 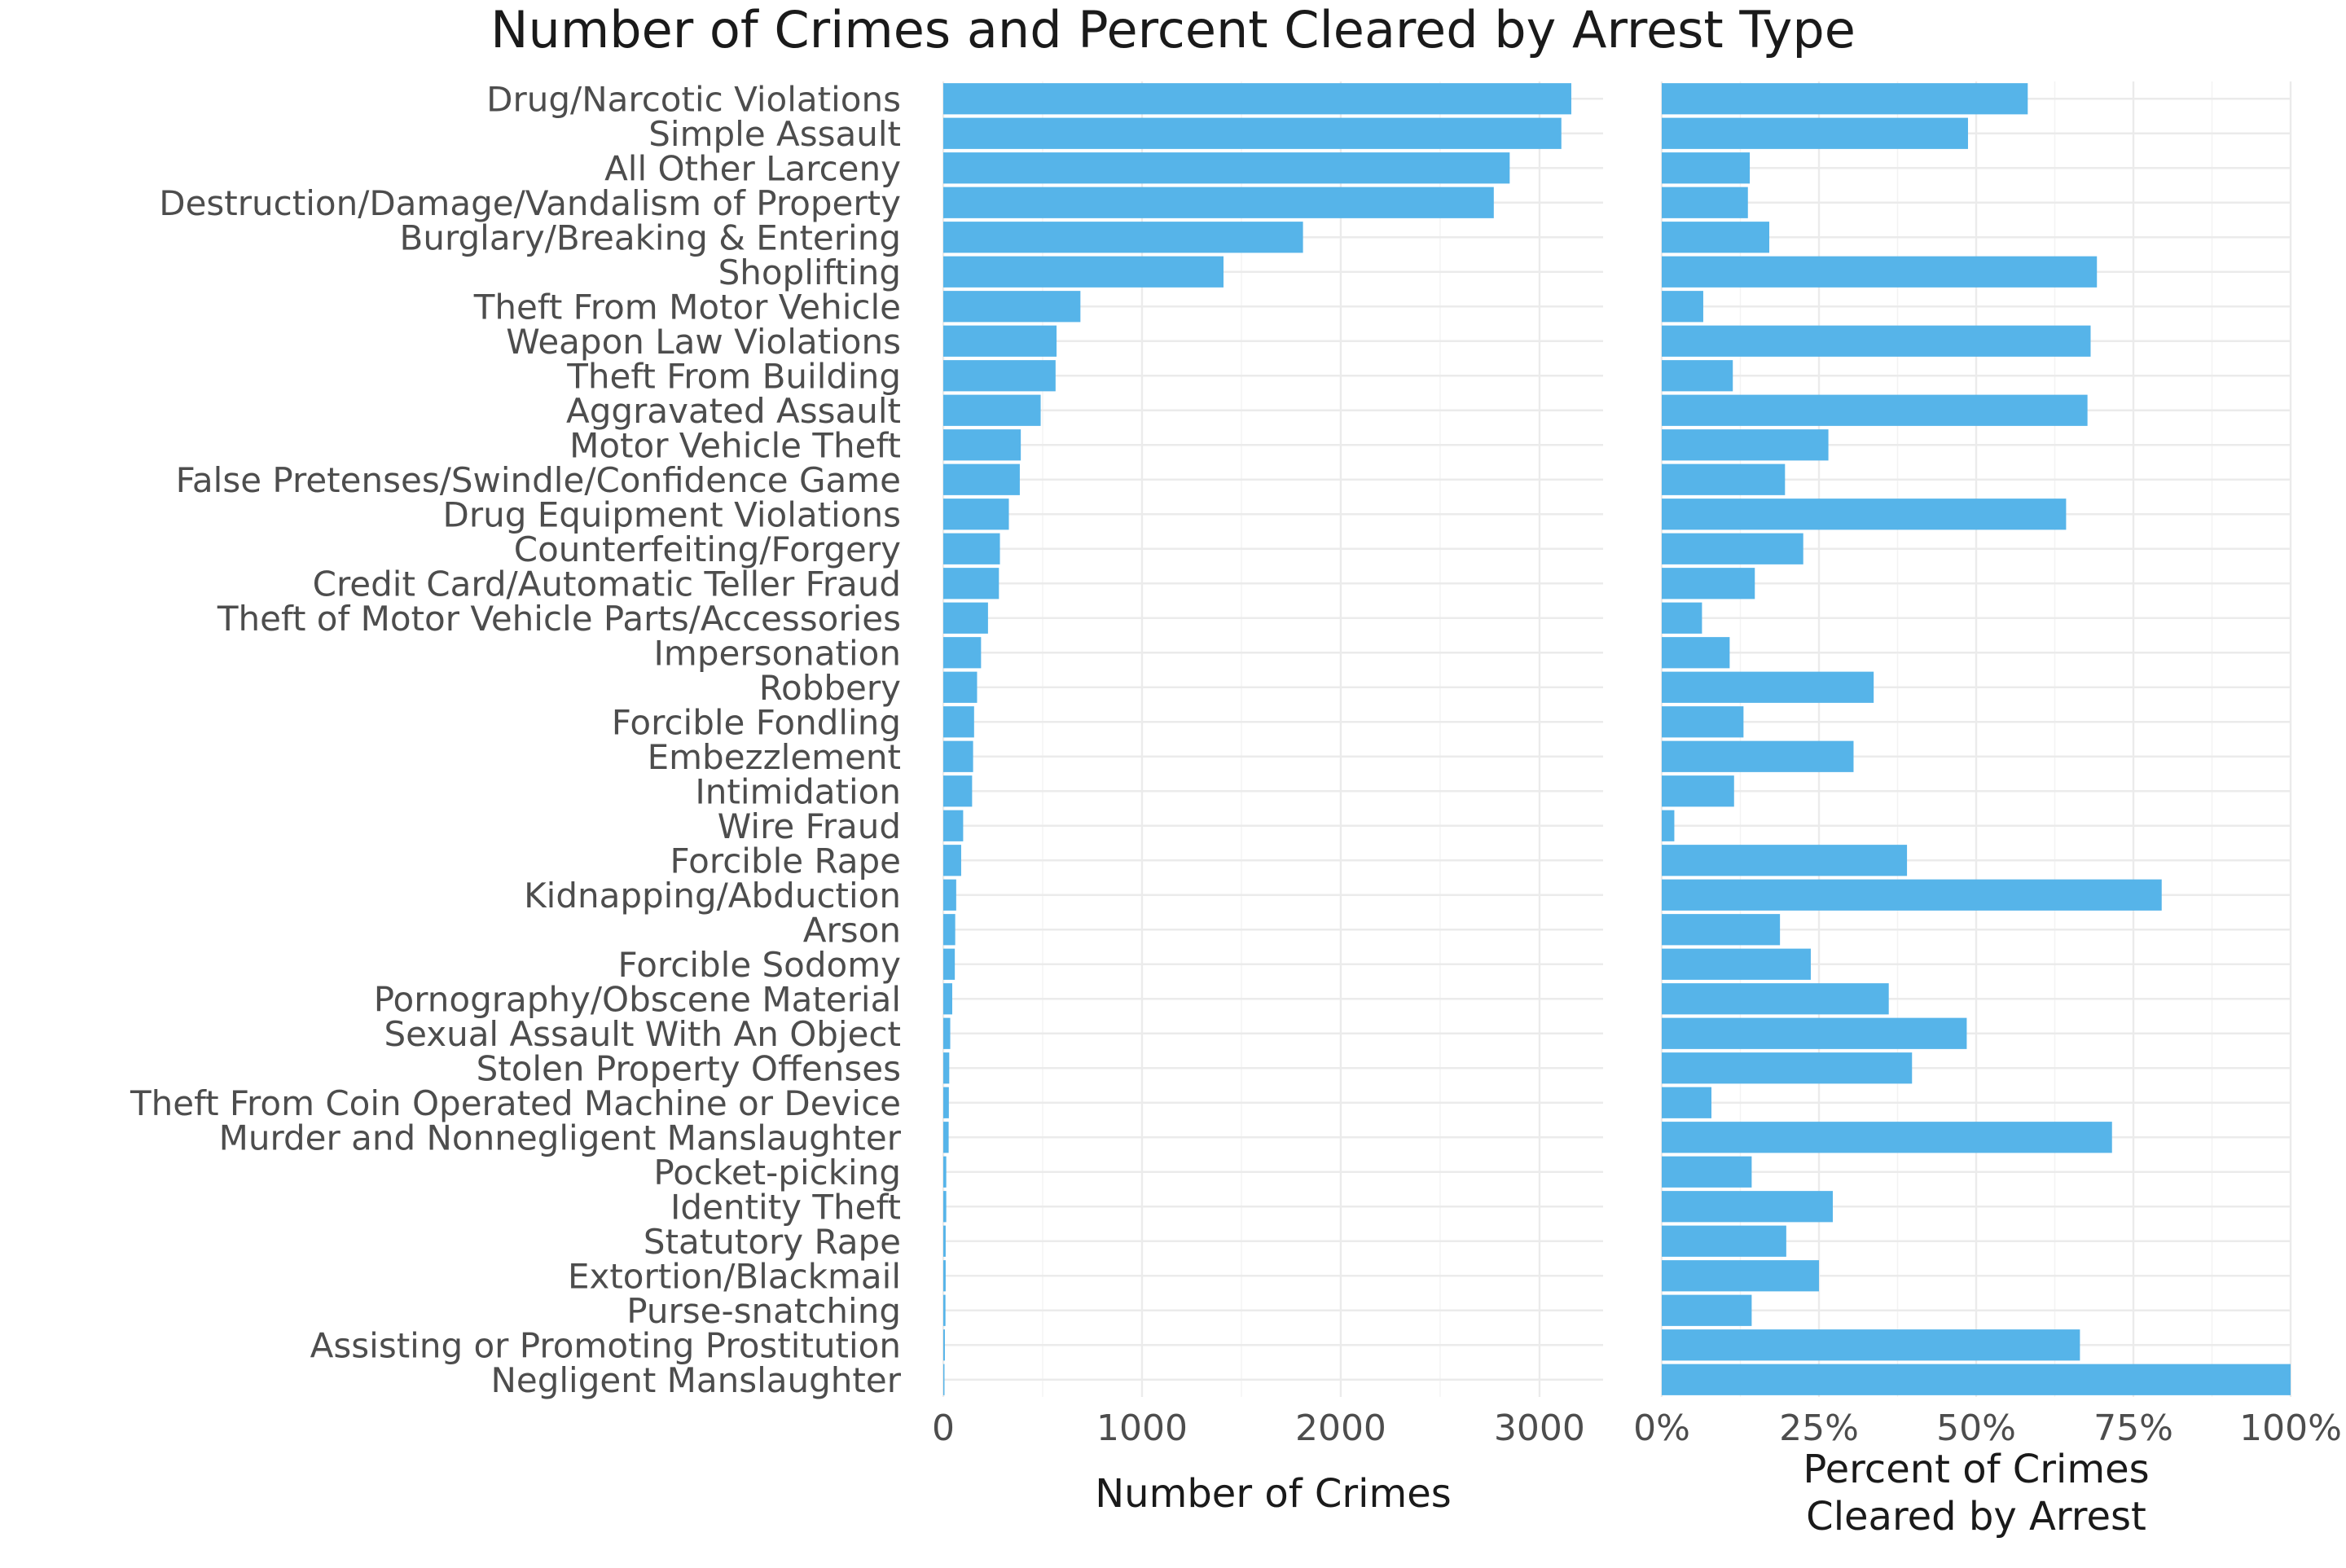 I want to click on category-label: Shoplifting, so click(x=809, y=272).